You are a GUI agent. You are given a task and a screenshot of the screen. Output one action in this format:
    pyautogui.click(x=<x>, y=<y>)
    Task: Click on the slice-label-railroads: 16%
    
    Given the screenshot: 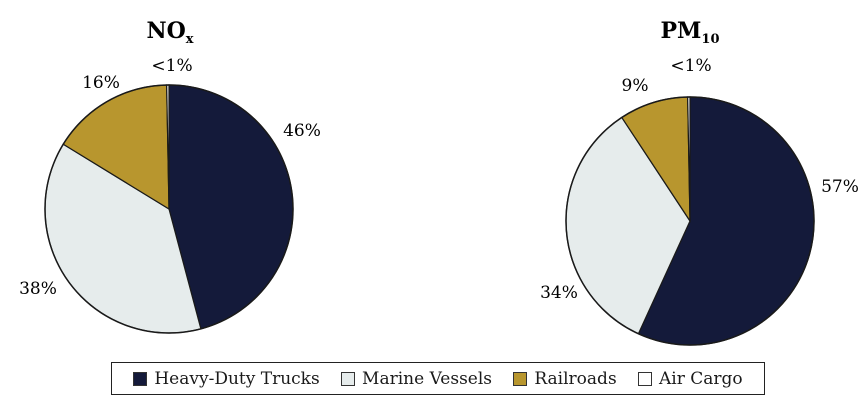 What is the action you would take?
    pyautogui.click(x=101, y=83)
    